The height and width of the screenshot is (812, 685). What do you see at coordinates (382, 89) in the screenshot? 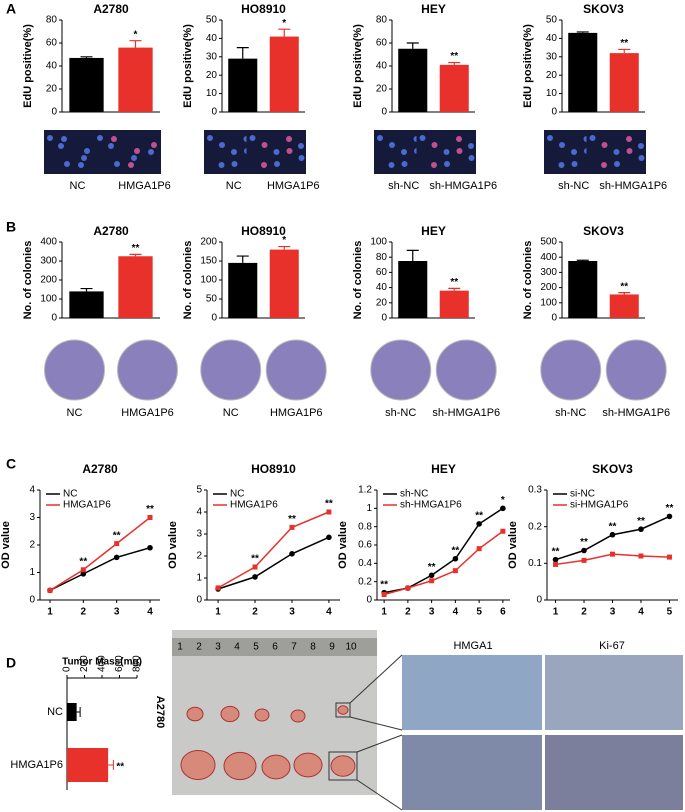
I see `y-tick-label: 20` at bounding box center [382, 89].